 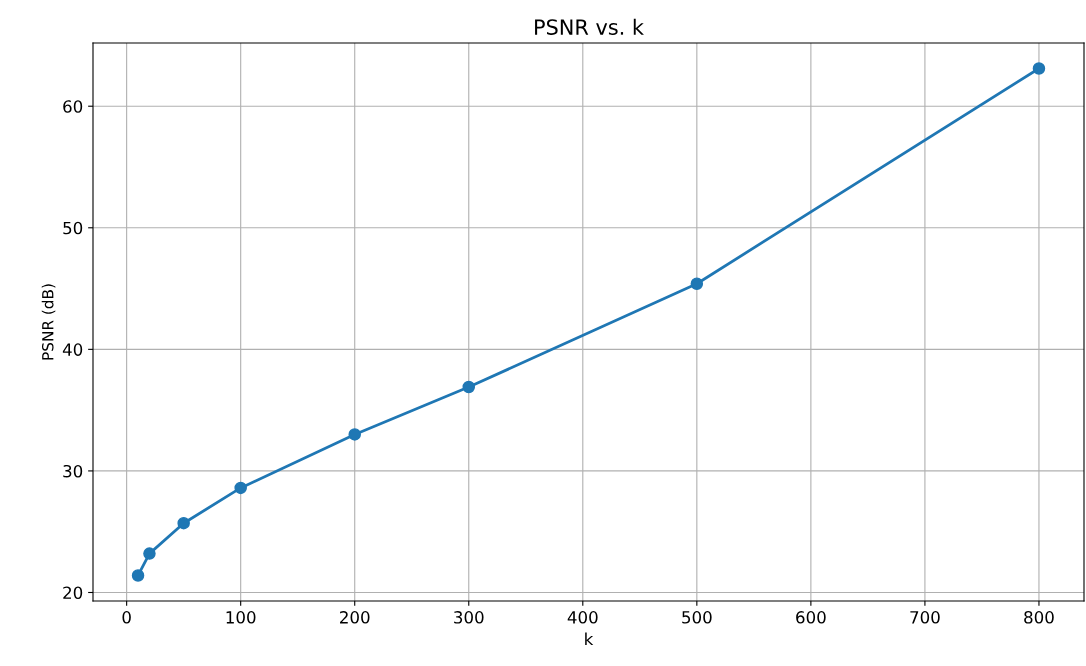 I want to click on y-tick-label: 50, so click(x=73, y=228).